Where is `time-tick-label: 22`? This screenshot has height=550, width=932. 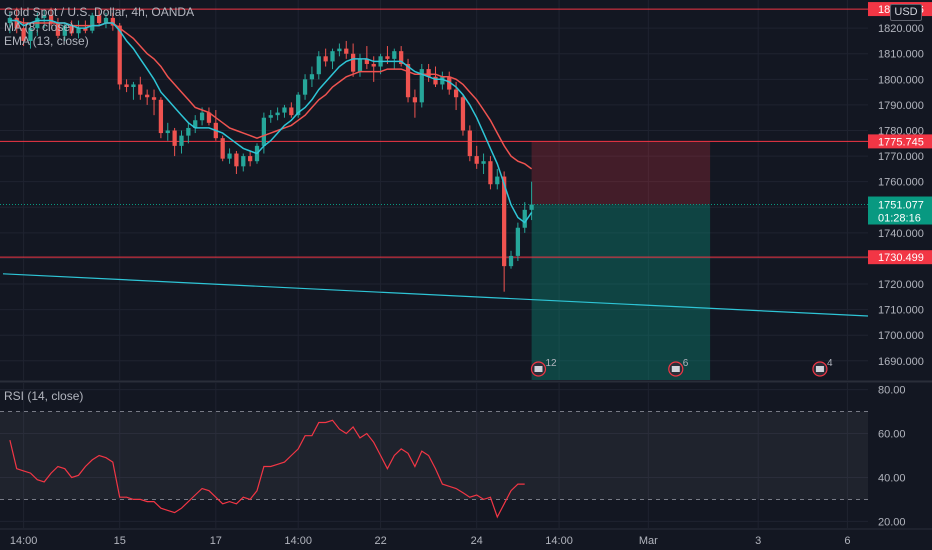
time-tick-label: 22 is located at coordinates (380, 541).